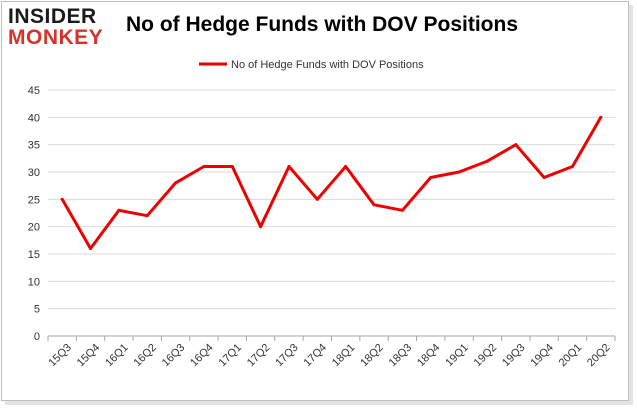 Image resolution: width=637 pixels, height=408 pixels. What do you see at coordinates (344, 356) in the screenshot?
I see `x-tick-label: 18Q1` at bounding box center [344, 356].